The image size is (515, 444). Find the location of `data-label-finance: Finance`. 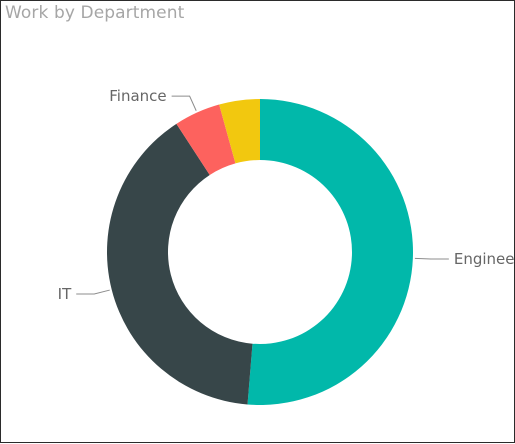

data-label-finance: Finance is located at coordinates (137, 96).